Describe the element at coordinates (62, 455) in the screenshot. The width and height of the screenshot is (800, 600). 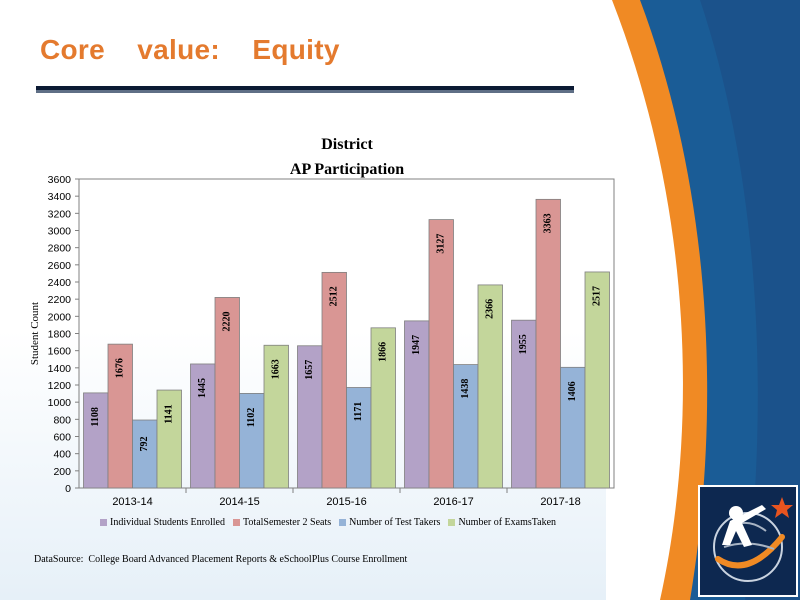
I see `y-tick-label: 400` at that location.